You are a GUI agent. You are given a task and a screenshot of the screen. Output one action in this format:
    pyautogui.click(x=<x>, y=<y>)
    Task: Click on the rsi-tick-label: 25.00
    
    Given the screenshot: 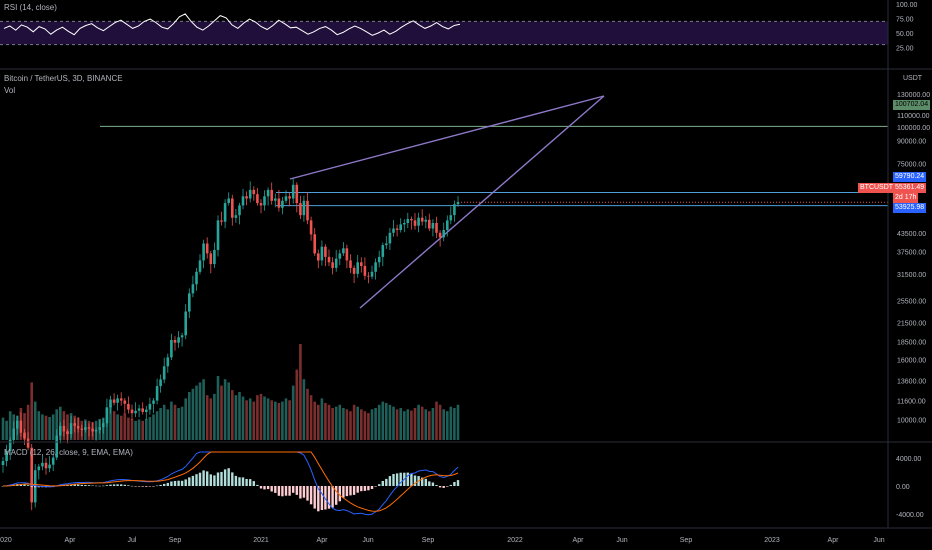 What is the action you would take?
    pyautogui.click(x=905, y=49)
    